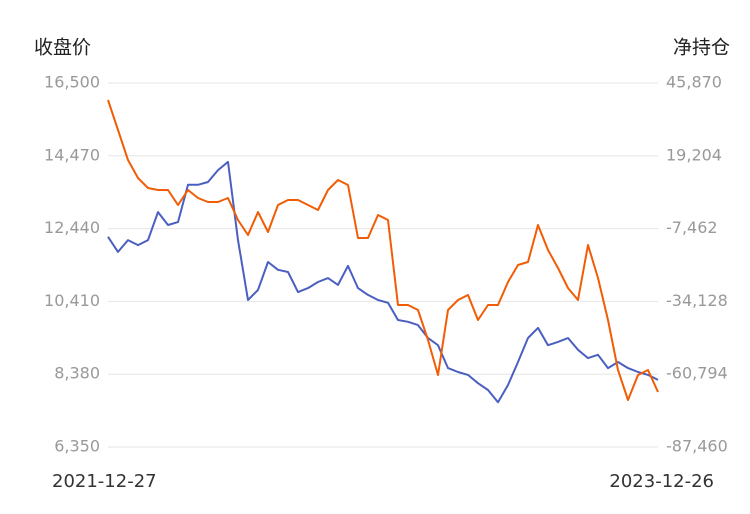  I want to click on y2-tick-label: -60,794, so click(697, 373).